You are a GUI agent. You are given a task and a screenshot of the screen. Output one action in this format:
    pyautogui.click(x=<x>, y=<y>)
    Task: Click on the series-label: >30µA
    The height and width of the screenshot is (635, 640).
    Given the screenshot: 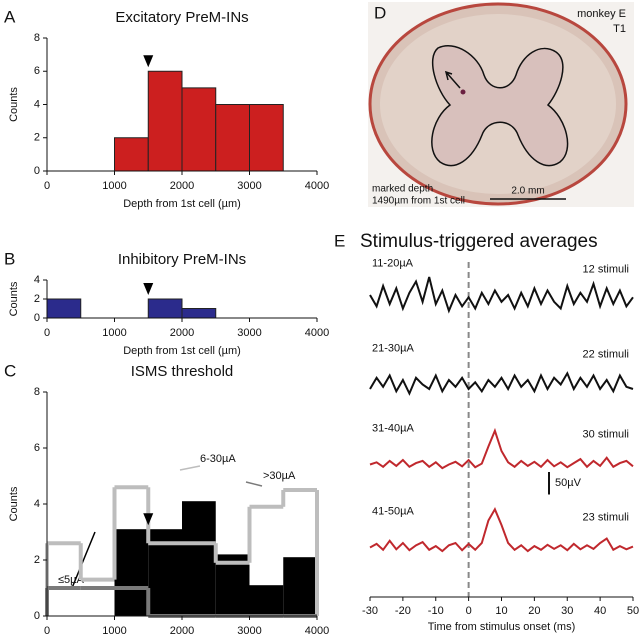 What is the action you would take?
    pyautogui.click(x=279, y=476)
    